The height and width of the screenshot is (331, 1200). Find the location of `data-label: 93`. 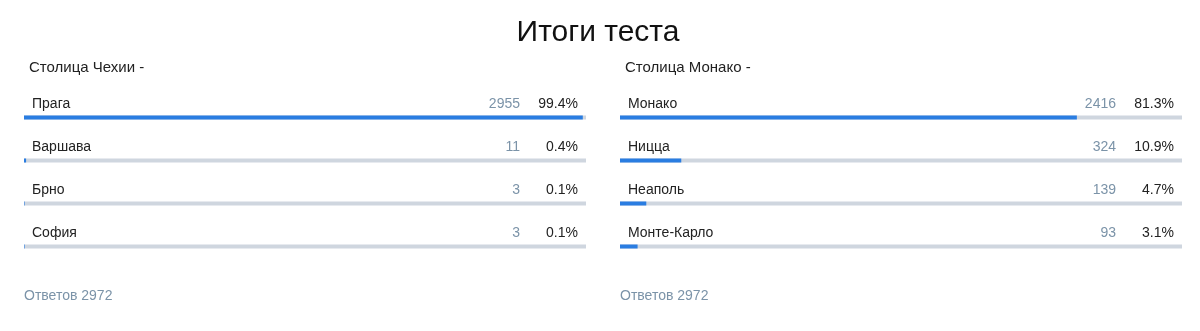

data-label: 93 is located at coordinates (1108, 231).